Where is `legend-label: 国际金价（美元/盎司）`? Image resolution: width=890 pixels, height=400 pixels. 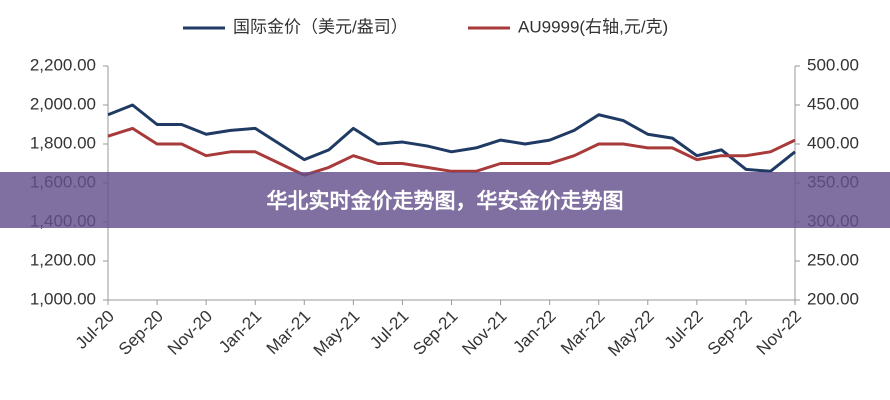
legend-label: 国际金价（美元/盎司） is located at coordinates (320, 26).